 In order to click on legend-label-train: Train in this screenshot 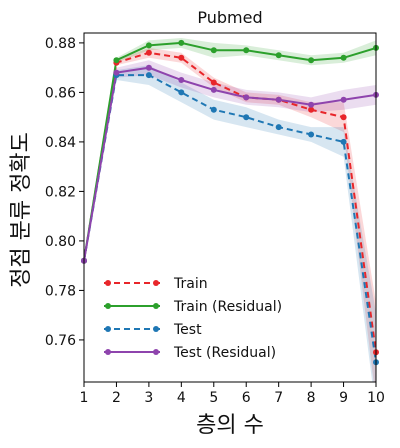, I will do `click(190, 284)`.